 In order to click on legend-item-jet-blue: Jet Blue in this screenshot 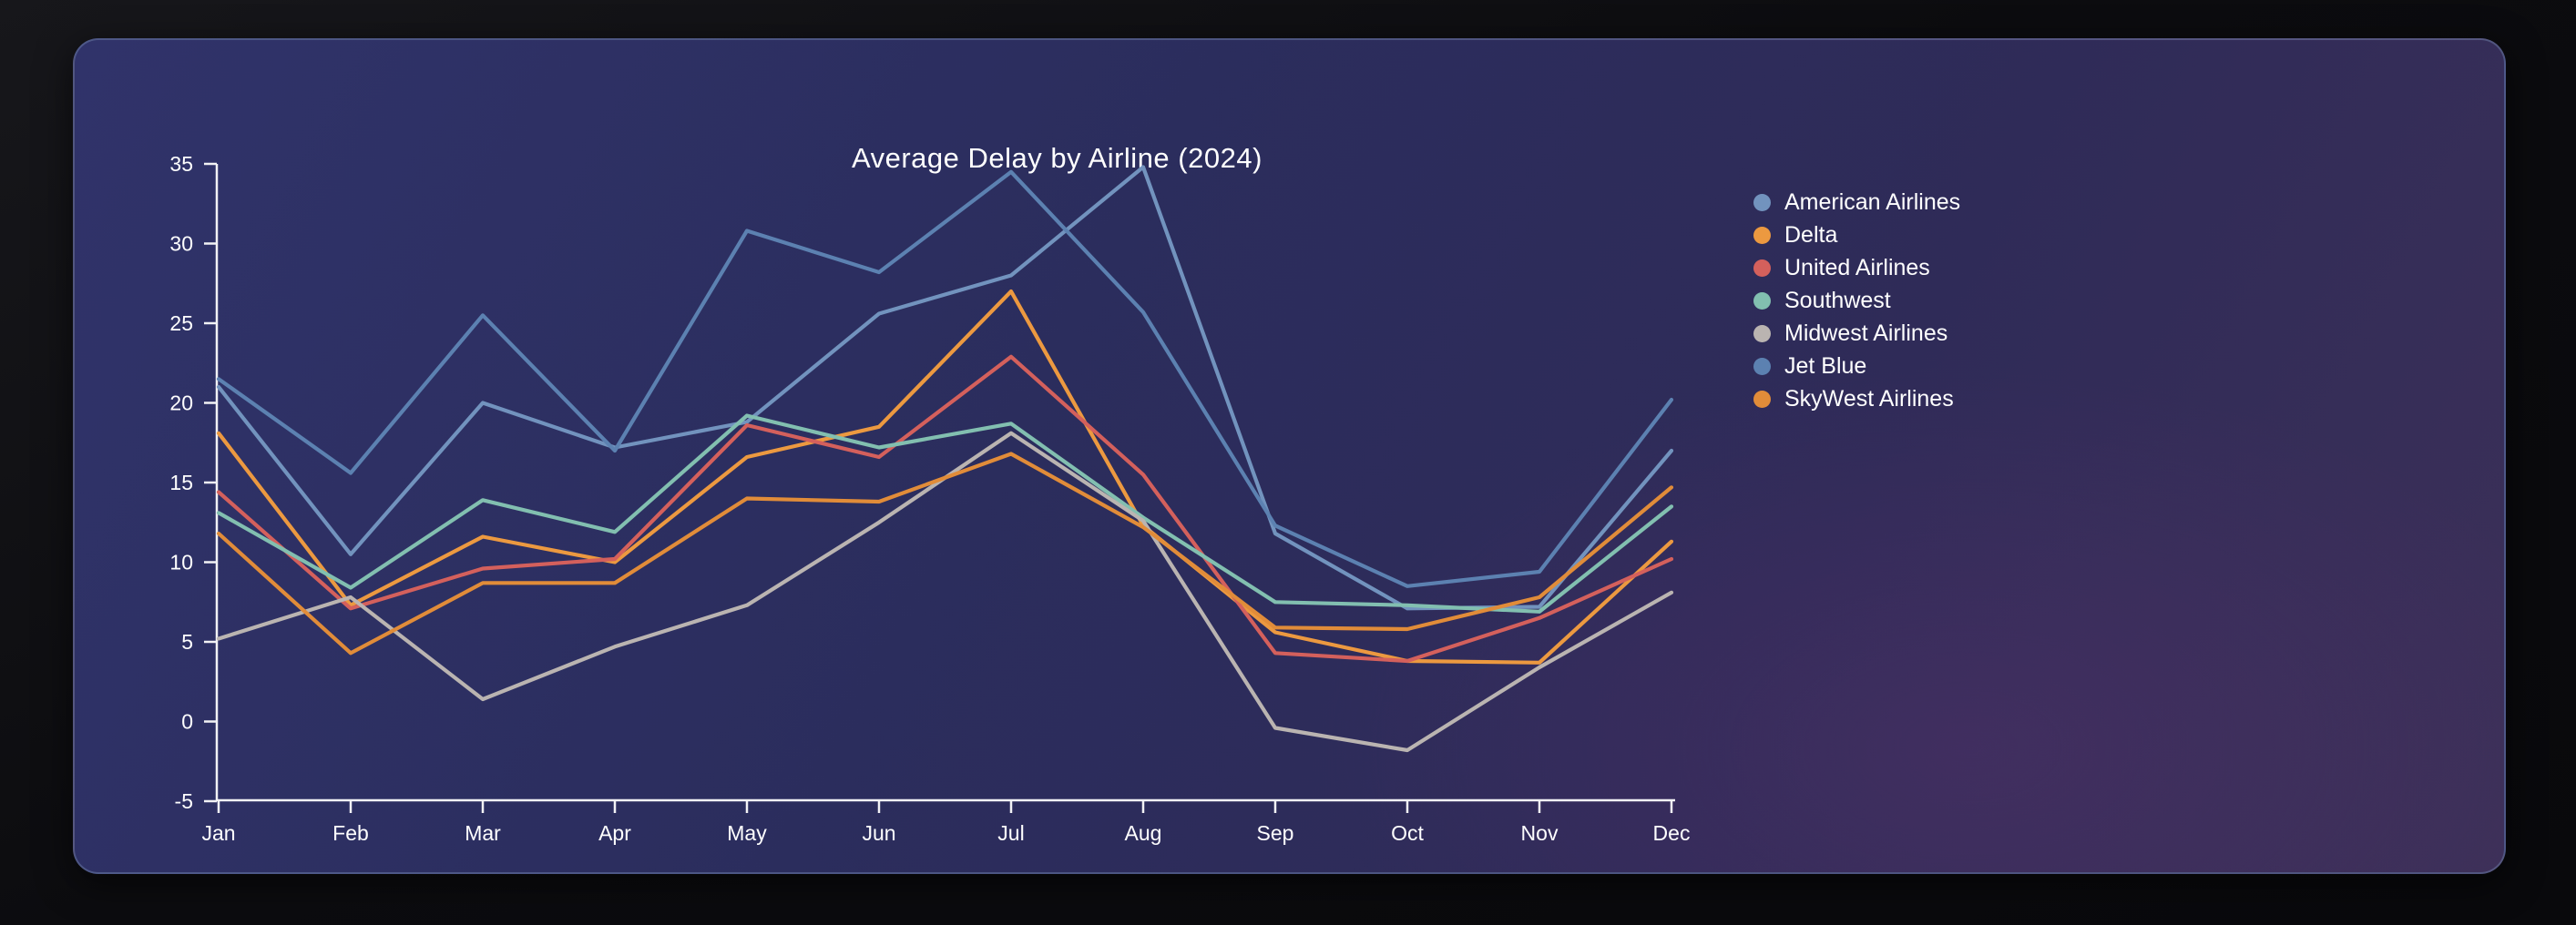, I will do `click(1856, 366)`.